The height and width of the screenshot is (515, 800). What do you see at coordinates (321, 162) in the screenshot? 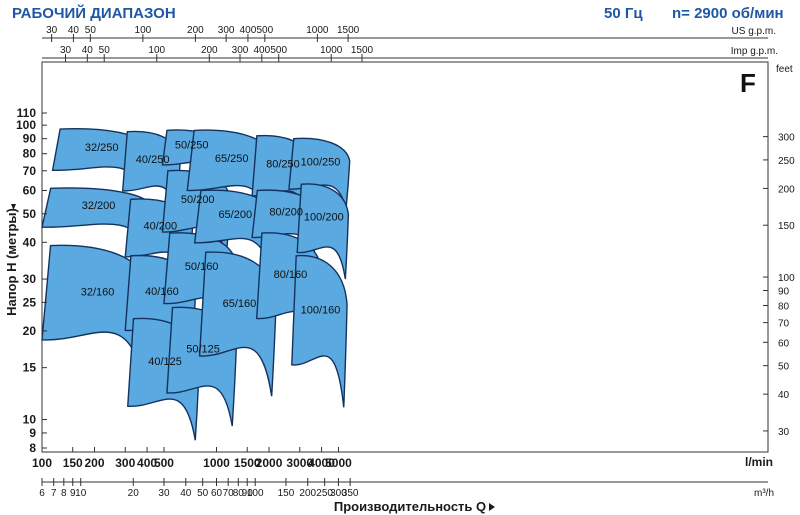
I see `pump-region-label: 100/250` at bounding box center [321, 162].